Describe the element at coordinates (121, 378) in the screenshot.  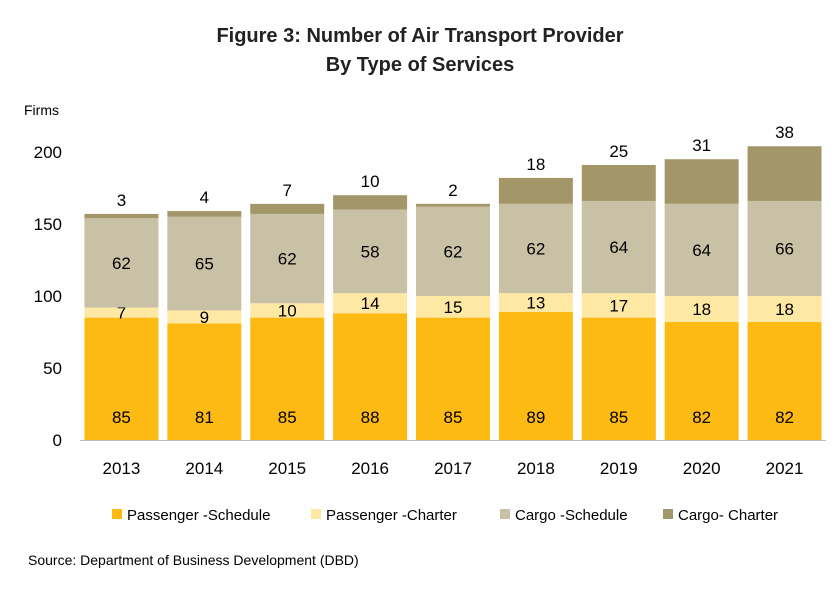
I see `bar-passenger-schedule-2013` at that location.